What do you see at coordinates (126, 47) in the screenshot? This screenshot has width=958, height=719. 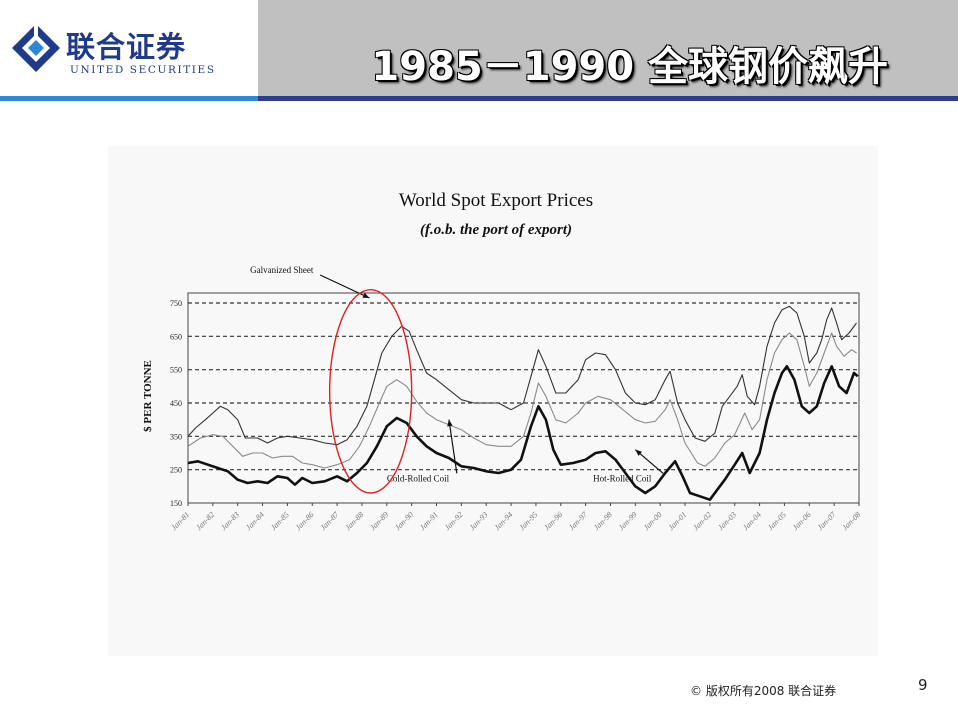 I see `logo-chinese-name: 联合证券` at bounding box center [126, 47].